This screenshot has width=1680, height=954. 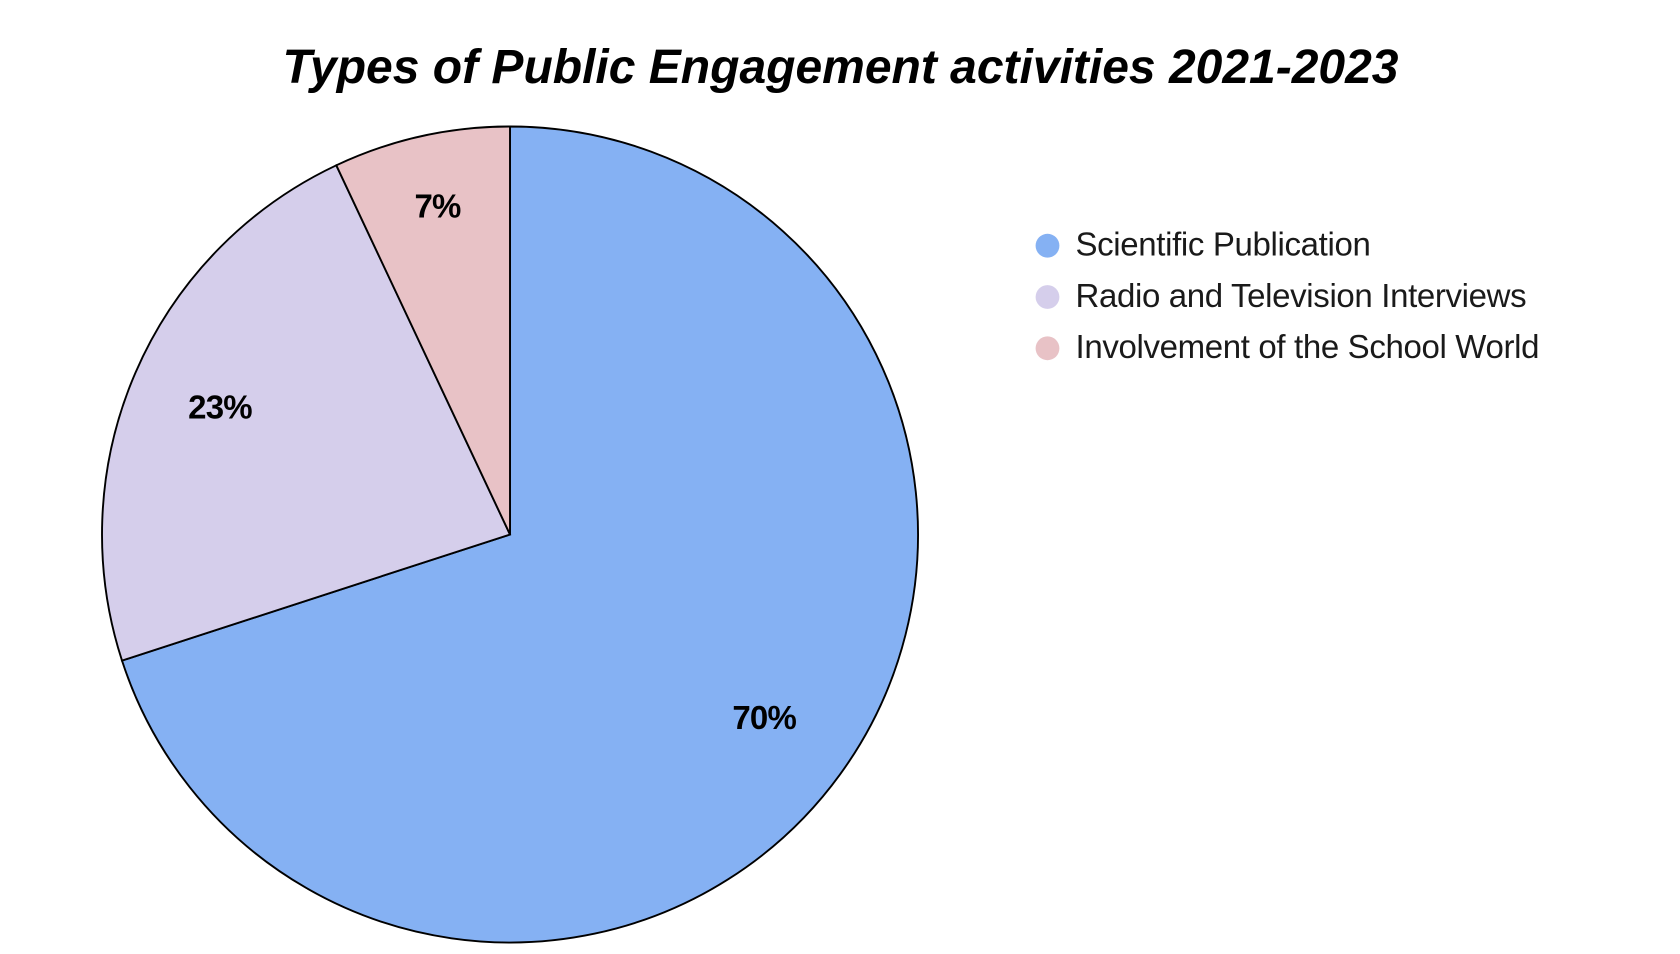 I want to click on svg-text: 23%, so click(x=220, y=406).